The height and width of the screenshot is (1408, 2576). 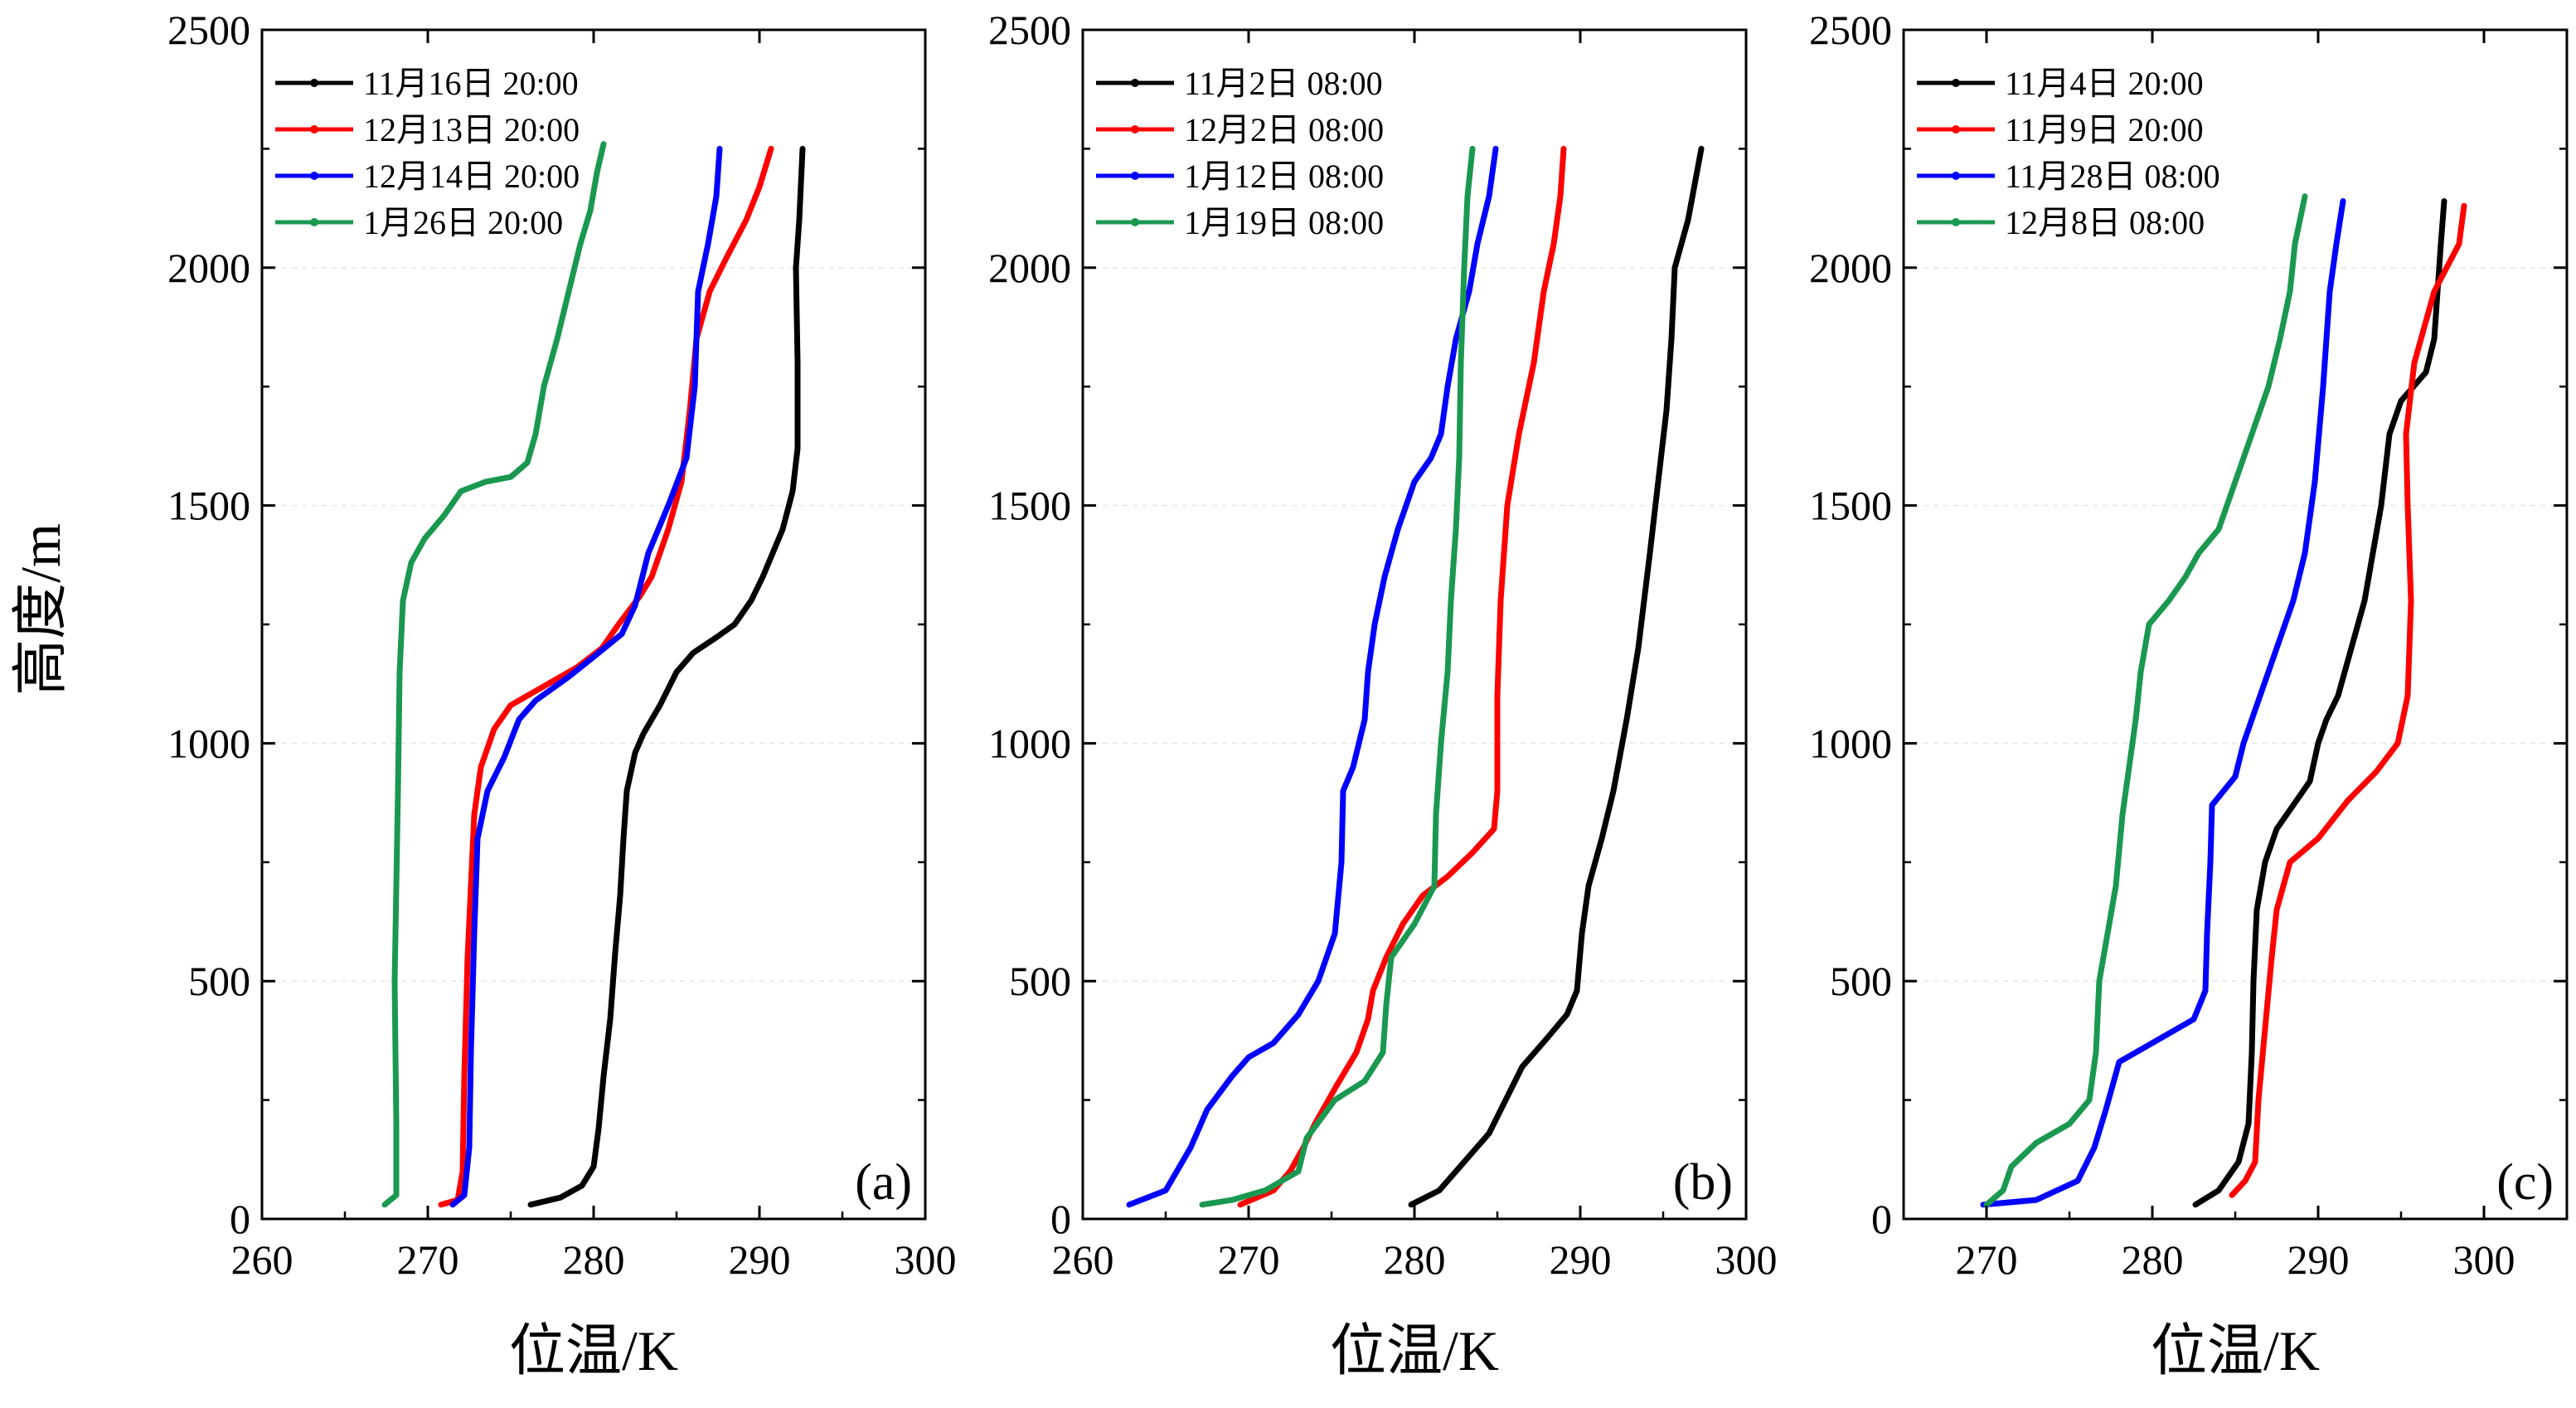 I want to click on legend-label: 1月19日 08:00, so click(x=1284, y=223).